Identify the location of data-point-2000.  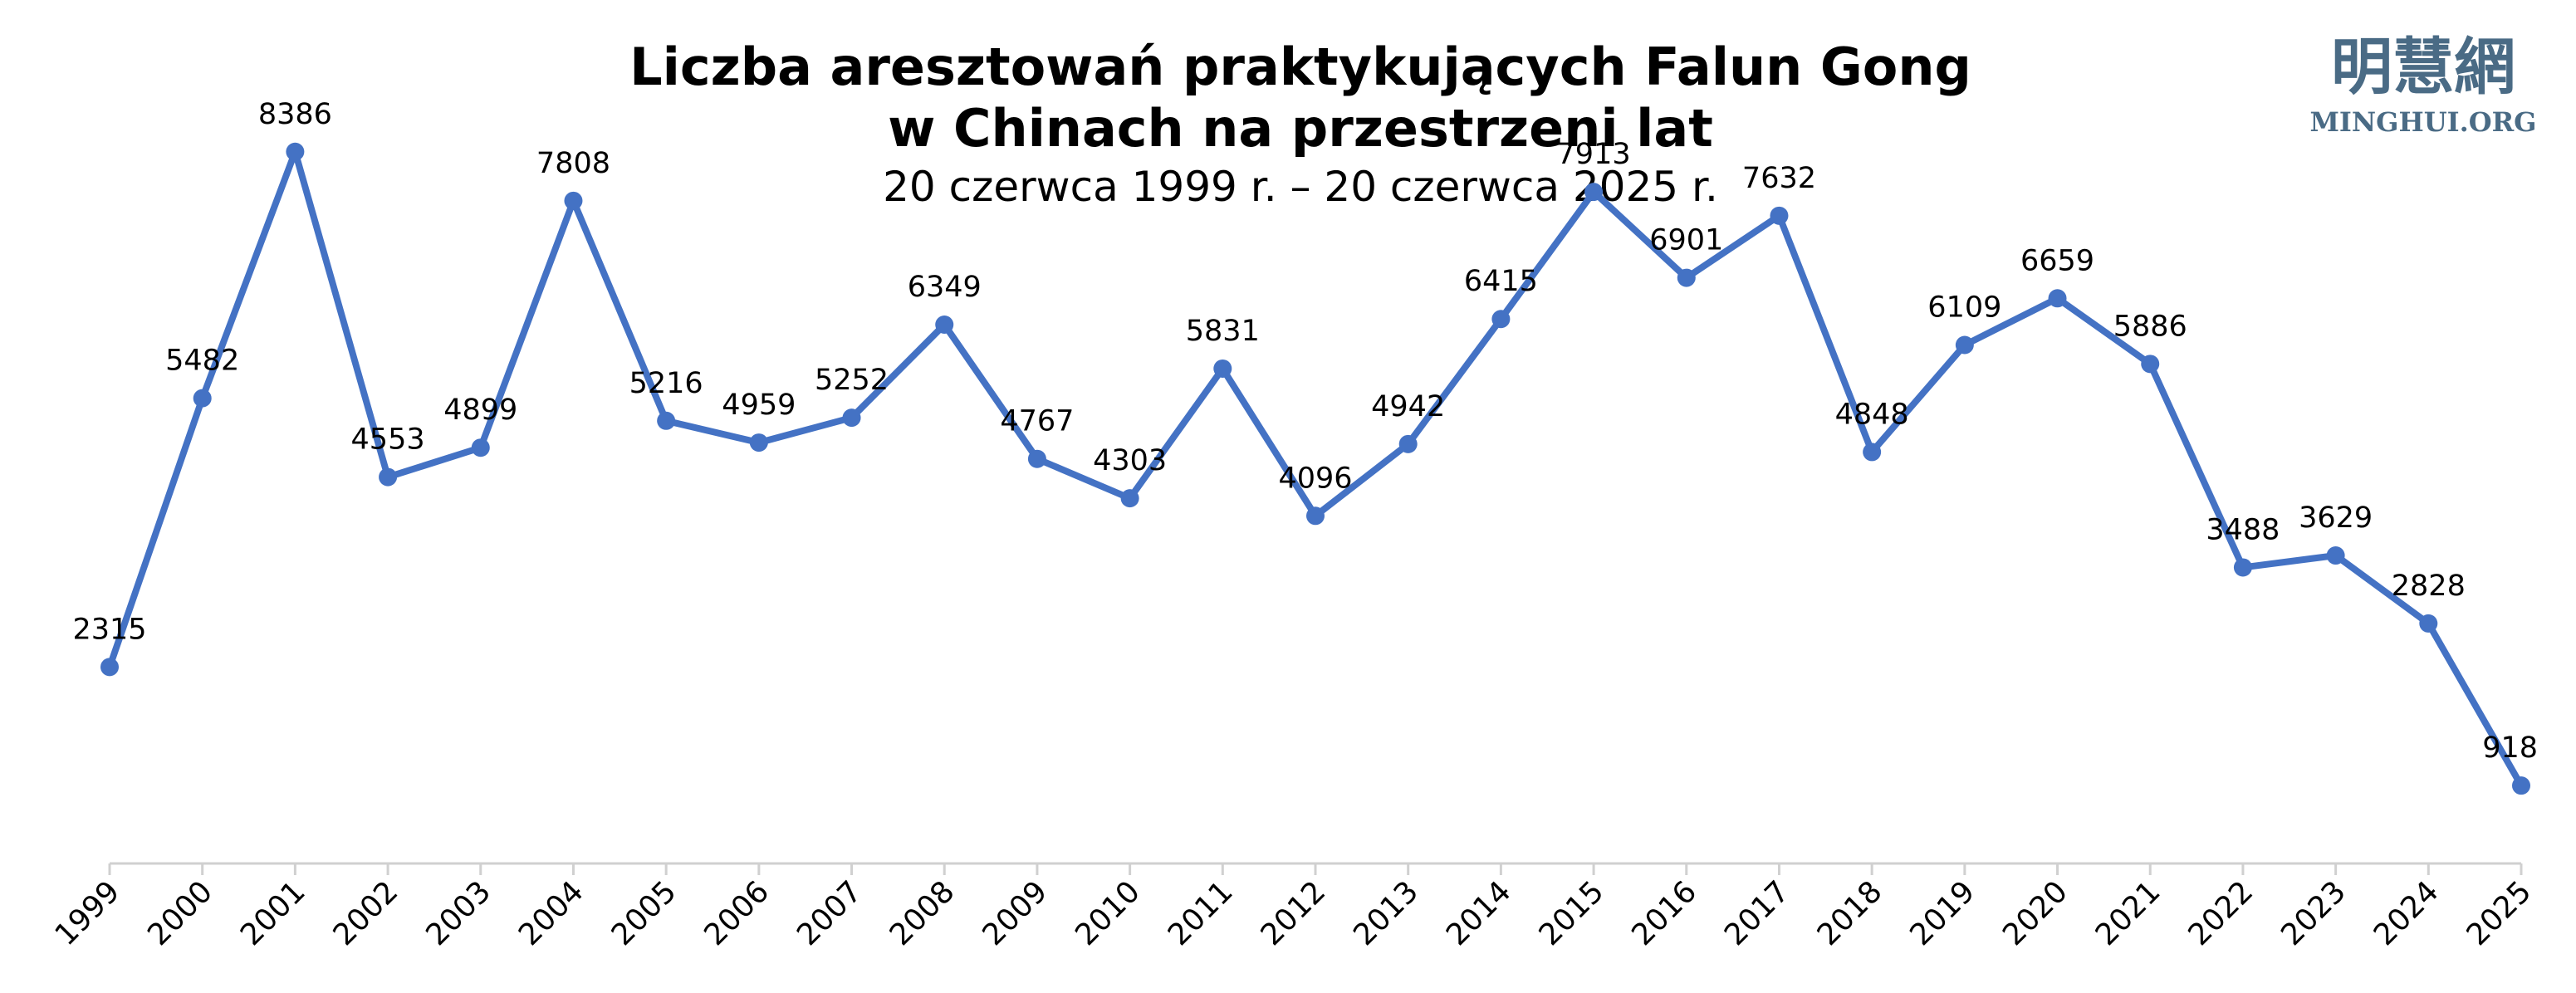
(203, 398).